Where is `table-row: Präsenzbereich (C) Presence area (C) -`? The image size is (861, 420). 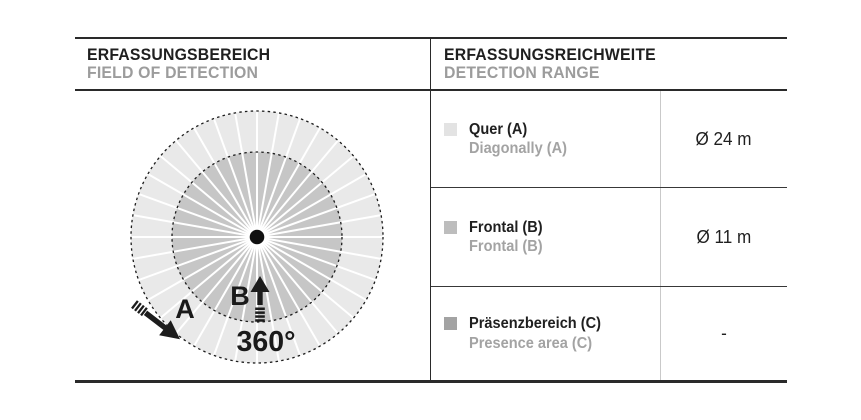
table-row: Präsenzbereich (C) Presence area (C) - is located at coordinates (609, 333).